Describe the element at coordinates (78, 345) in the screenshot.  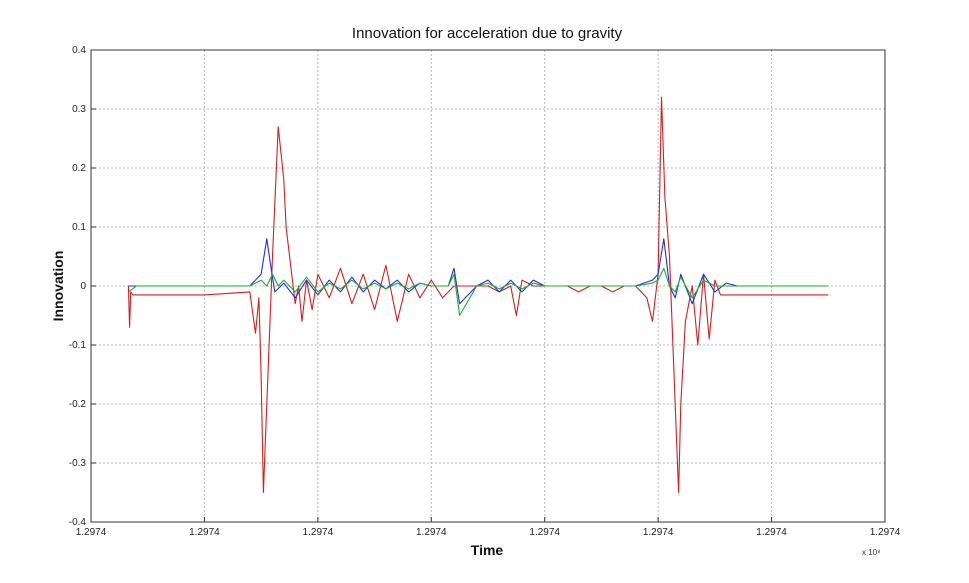
I see `y-tick-label: -0.1` at that location.